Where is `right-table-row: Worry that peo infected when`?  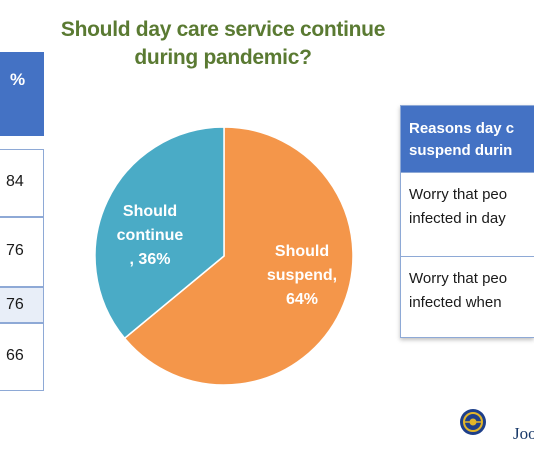 right-table-row: Worry that peo infected when is located at coordinates (467, 296).